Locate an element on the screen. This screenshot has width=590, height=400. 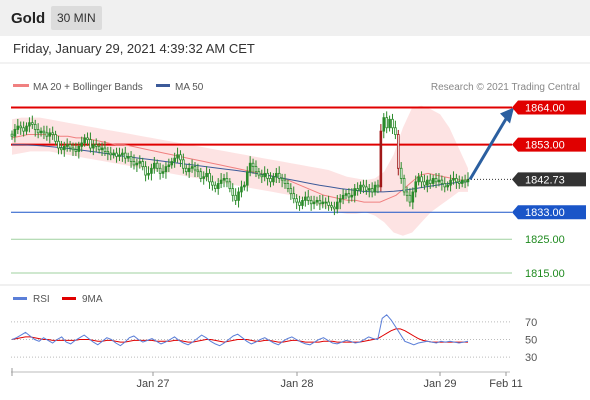
level-label-1853.00: 1853.00 is located at coordinates (545, 146).